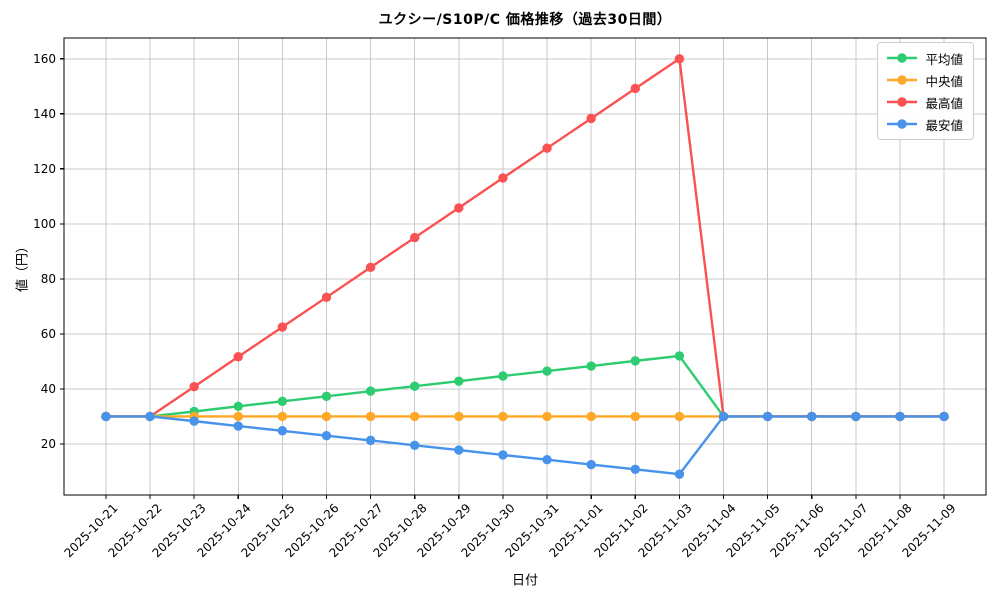 This screenshot has height=600, width=1000. I want to click on legend-item: 最高値, so click(925, 102).